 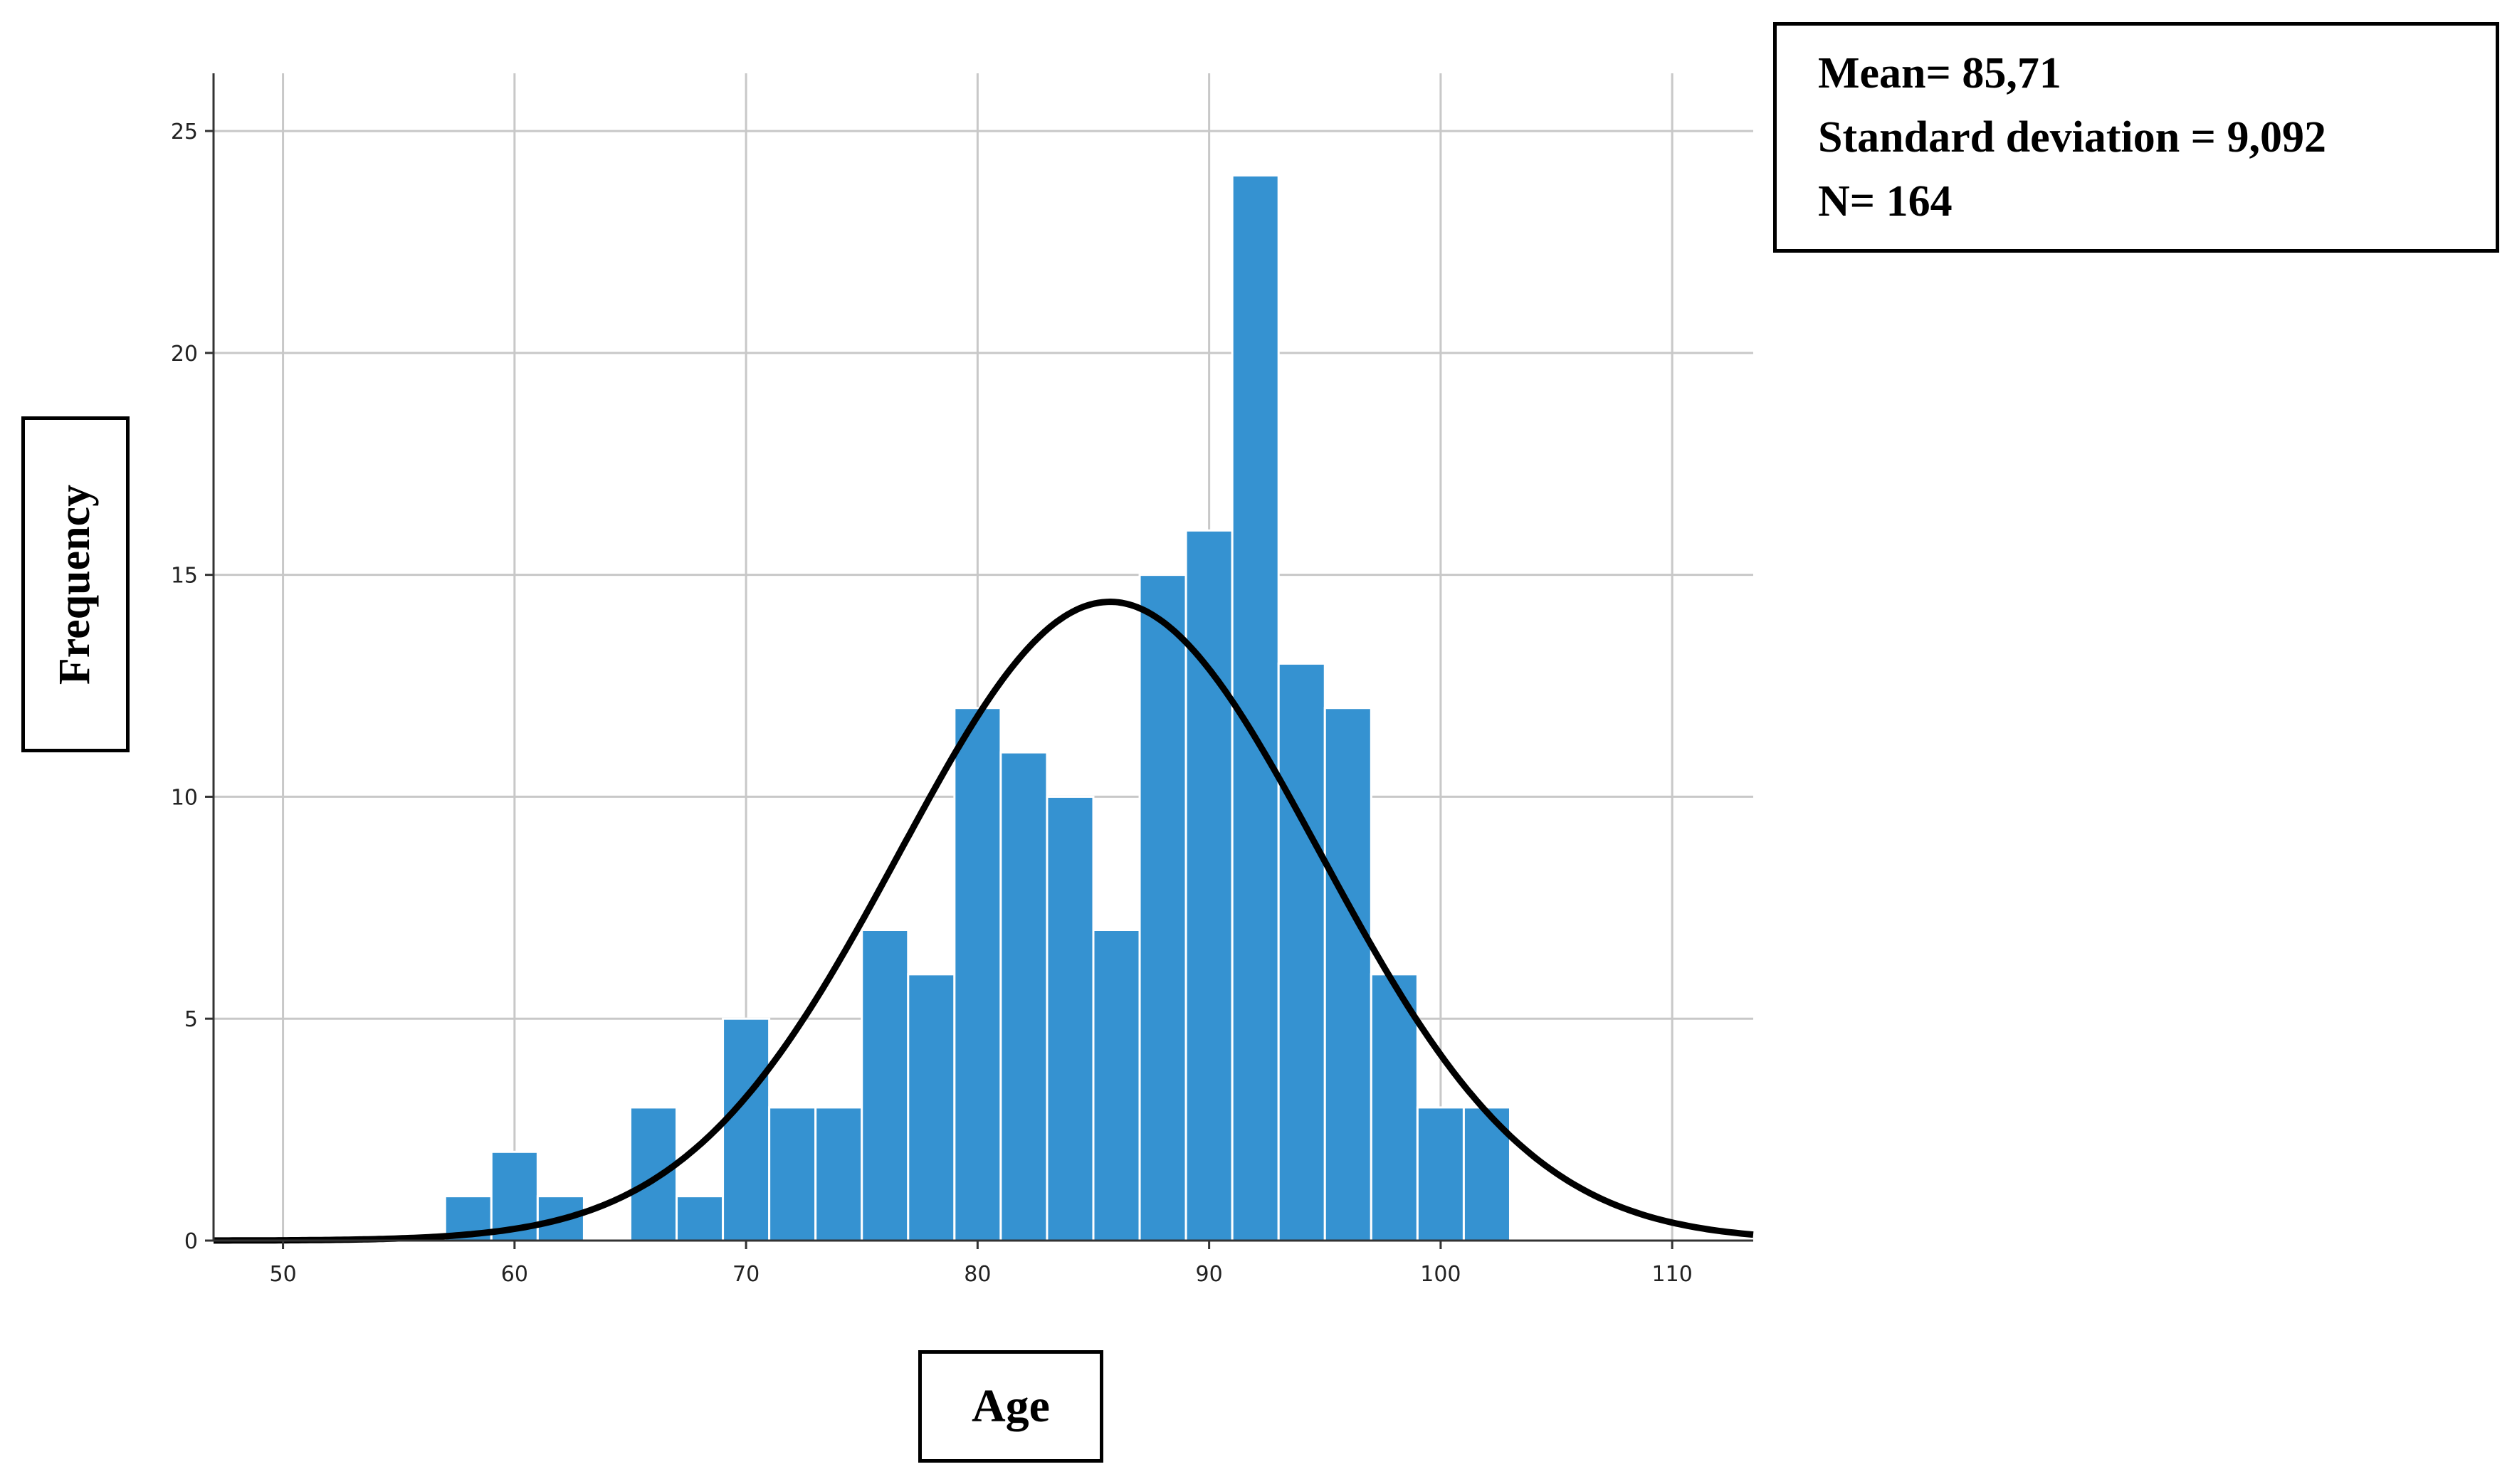 What do you see at coordinates (1886, 201) in the screenshot?
I see `n-text: N= 164` at bounding box center [1886, 201].